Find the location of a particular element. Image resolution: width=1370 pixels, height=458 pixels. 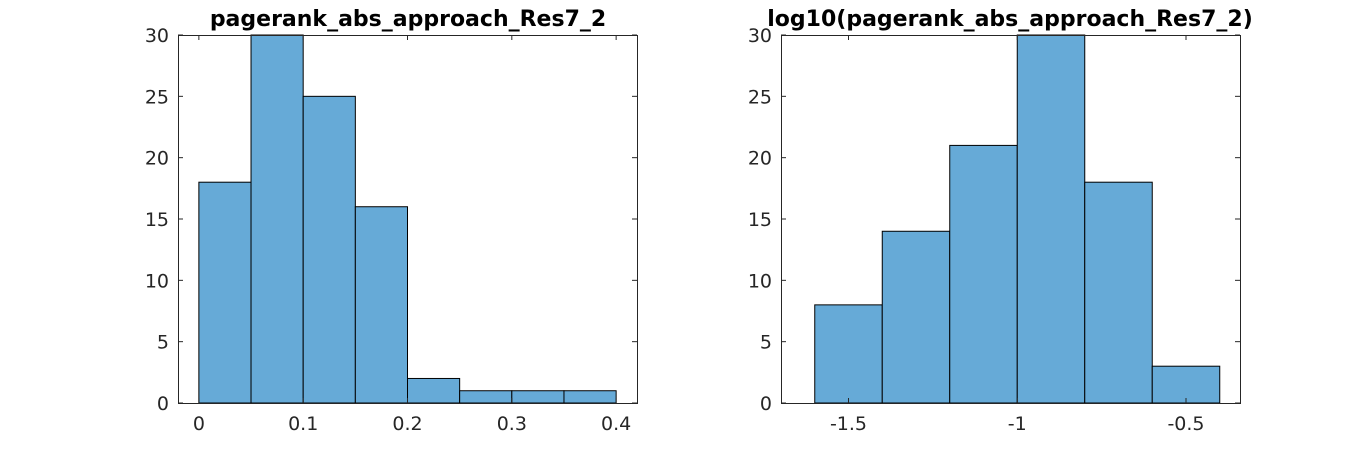

x-tick-label: 0 is located at coordinates (199, 424).